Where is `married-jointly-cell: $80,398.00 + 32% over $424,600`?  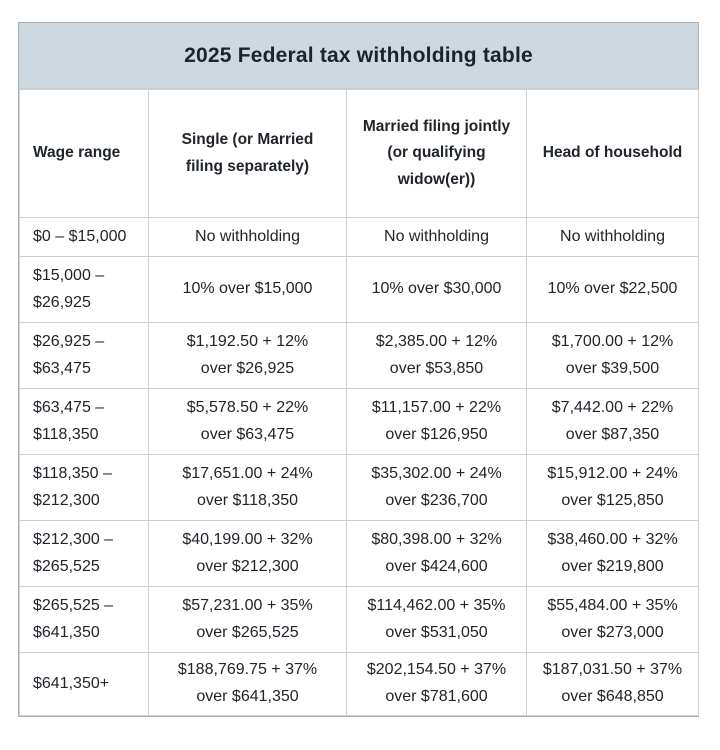 married-jointly-cell: $80,398.00 + 32% over $424,600 is located at coordinates (436, 553).